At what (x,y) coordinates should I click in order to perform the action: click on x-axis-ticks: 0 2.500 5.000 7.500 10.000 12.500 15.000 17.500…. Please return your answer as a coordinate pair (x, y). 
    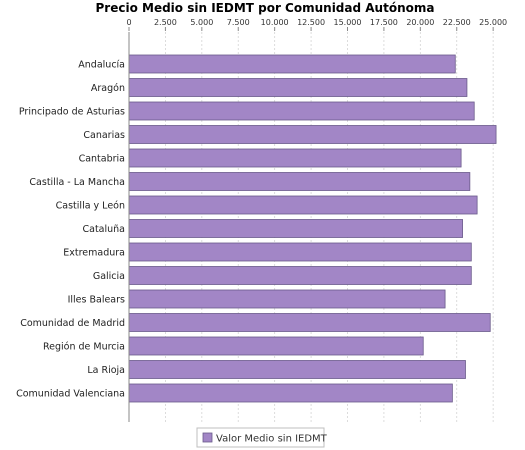
    Looking at the image, I should click on (316, 24).